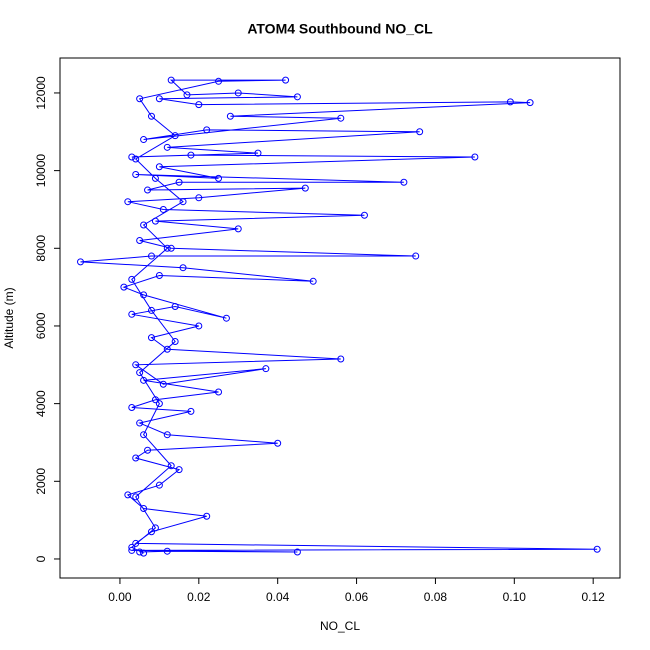  Describe the element at coordinates (41, 325) in the screenshot. I see `y-tick-label: 6000` at that location.